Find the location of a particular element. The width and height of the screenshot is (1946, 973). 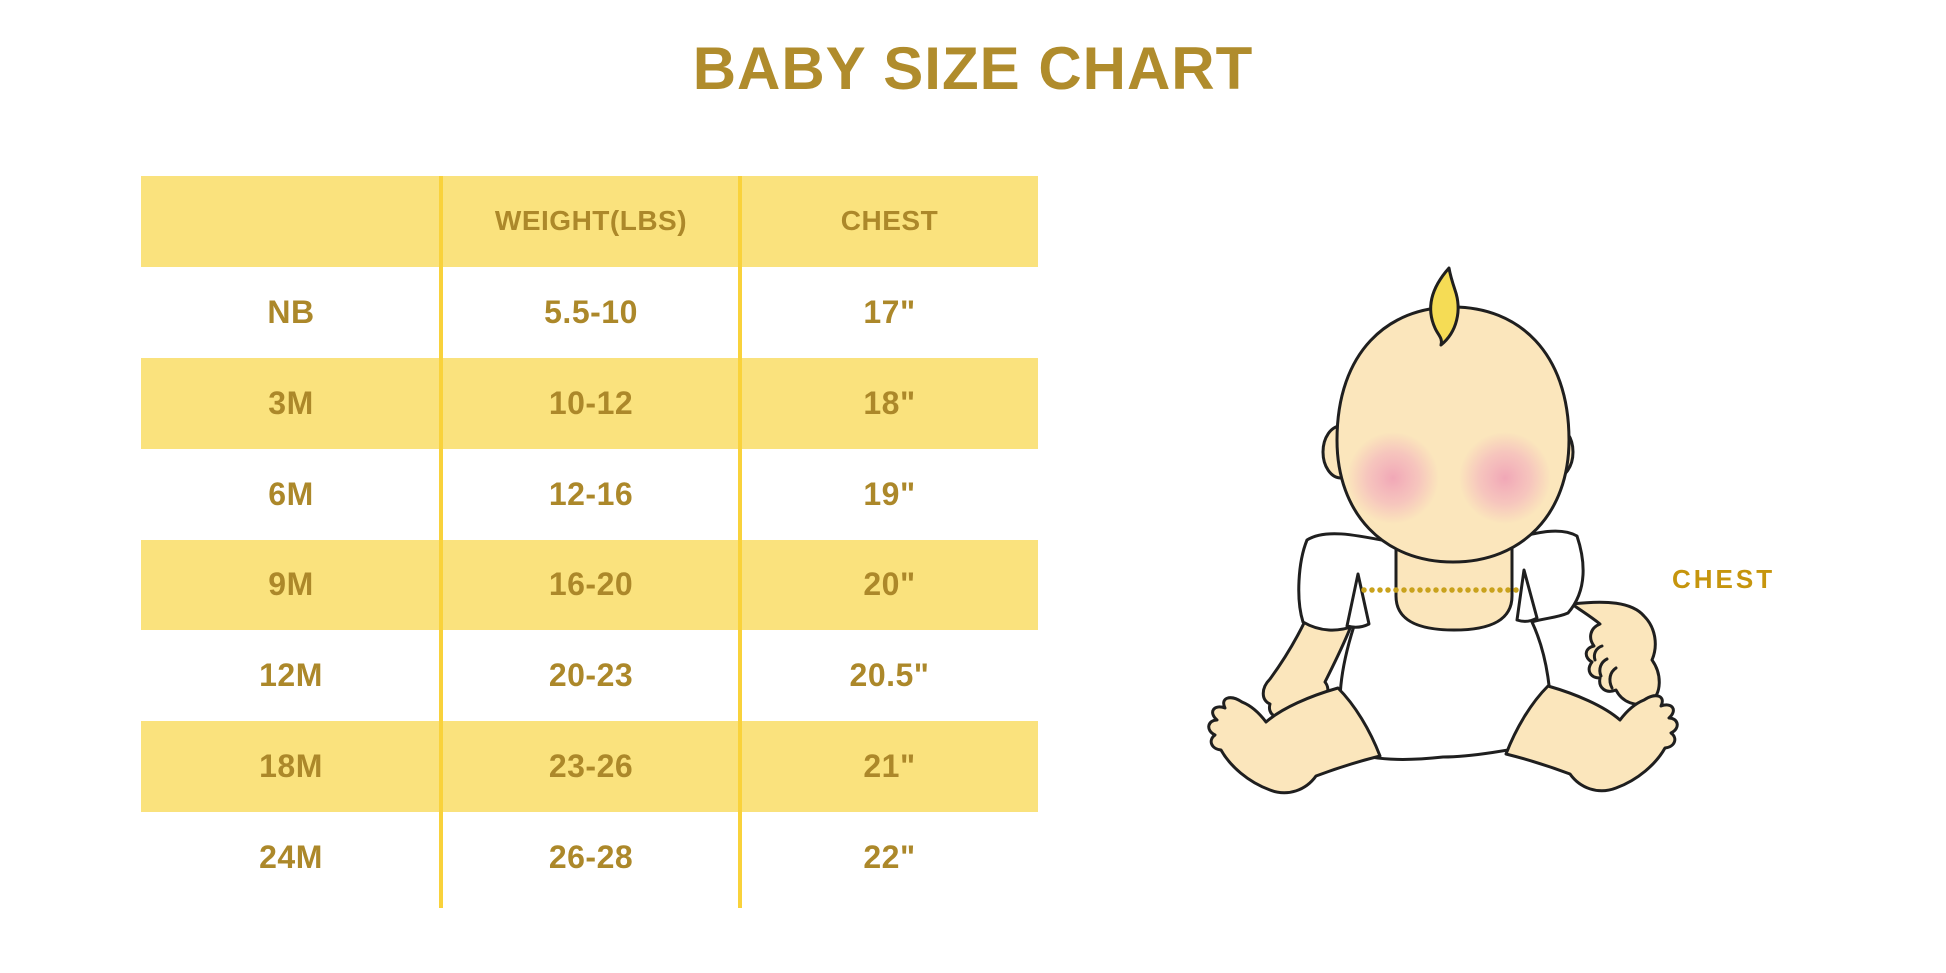

cell-size: 24M is located at coordinates (291, 857).